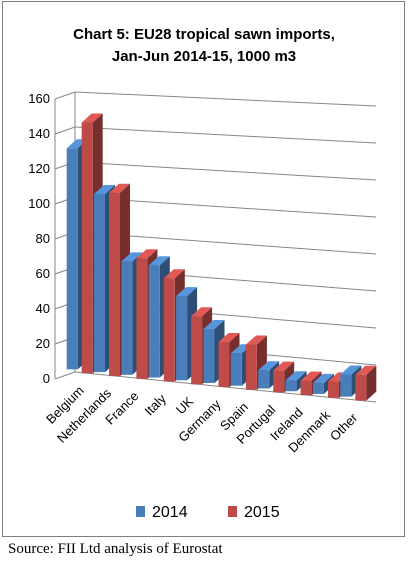 This screenshot has width=409, height=568. What do you see at coordinates (154, 321) in the screenshot?
I see `bar-italy-2014-front` at bounding box center [154, 321].